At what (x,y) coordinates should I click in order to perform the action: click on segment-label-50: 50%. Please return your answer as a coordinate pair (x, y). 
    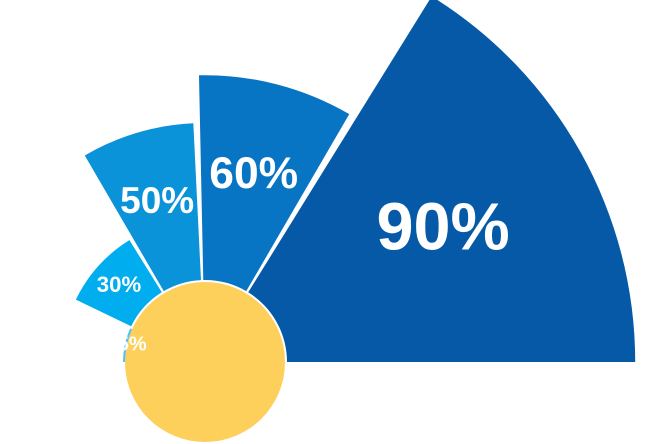
    Looking at the image, I should click on (157, 200).